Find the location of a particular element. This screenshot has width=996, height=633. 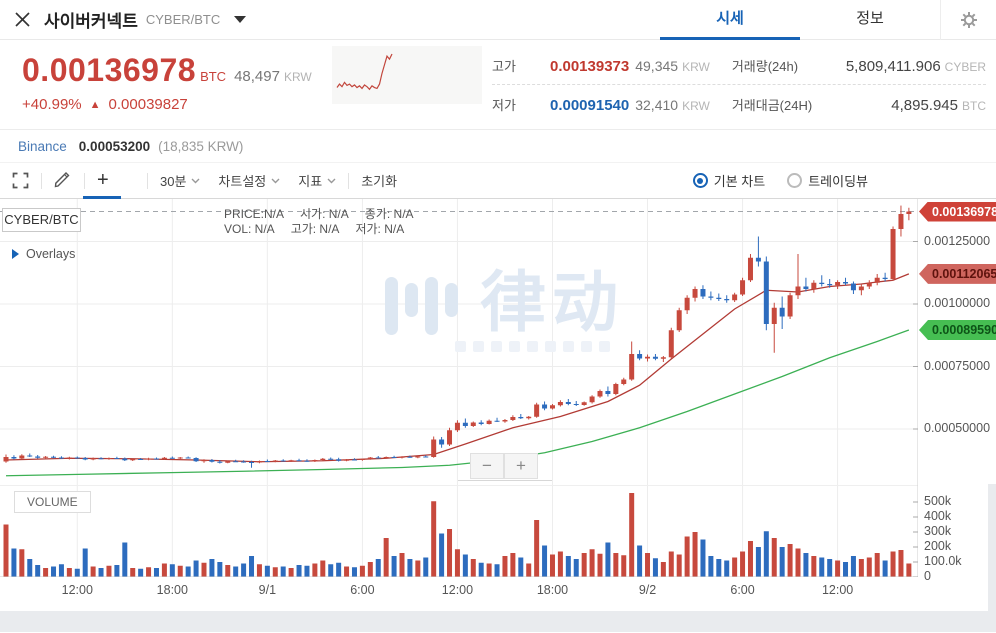

ohlc-info-line2: VOL: N/A 고가: N/A 저가: N/A is located at coordinates (314, 229).